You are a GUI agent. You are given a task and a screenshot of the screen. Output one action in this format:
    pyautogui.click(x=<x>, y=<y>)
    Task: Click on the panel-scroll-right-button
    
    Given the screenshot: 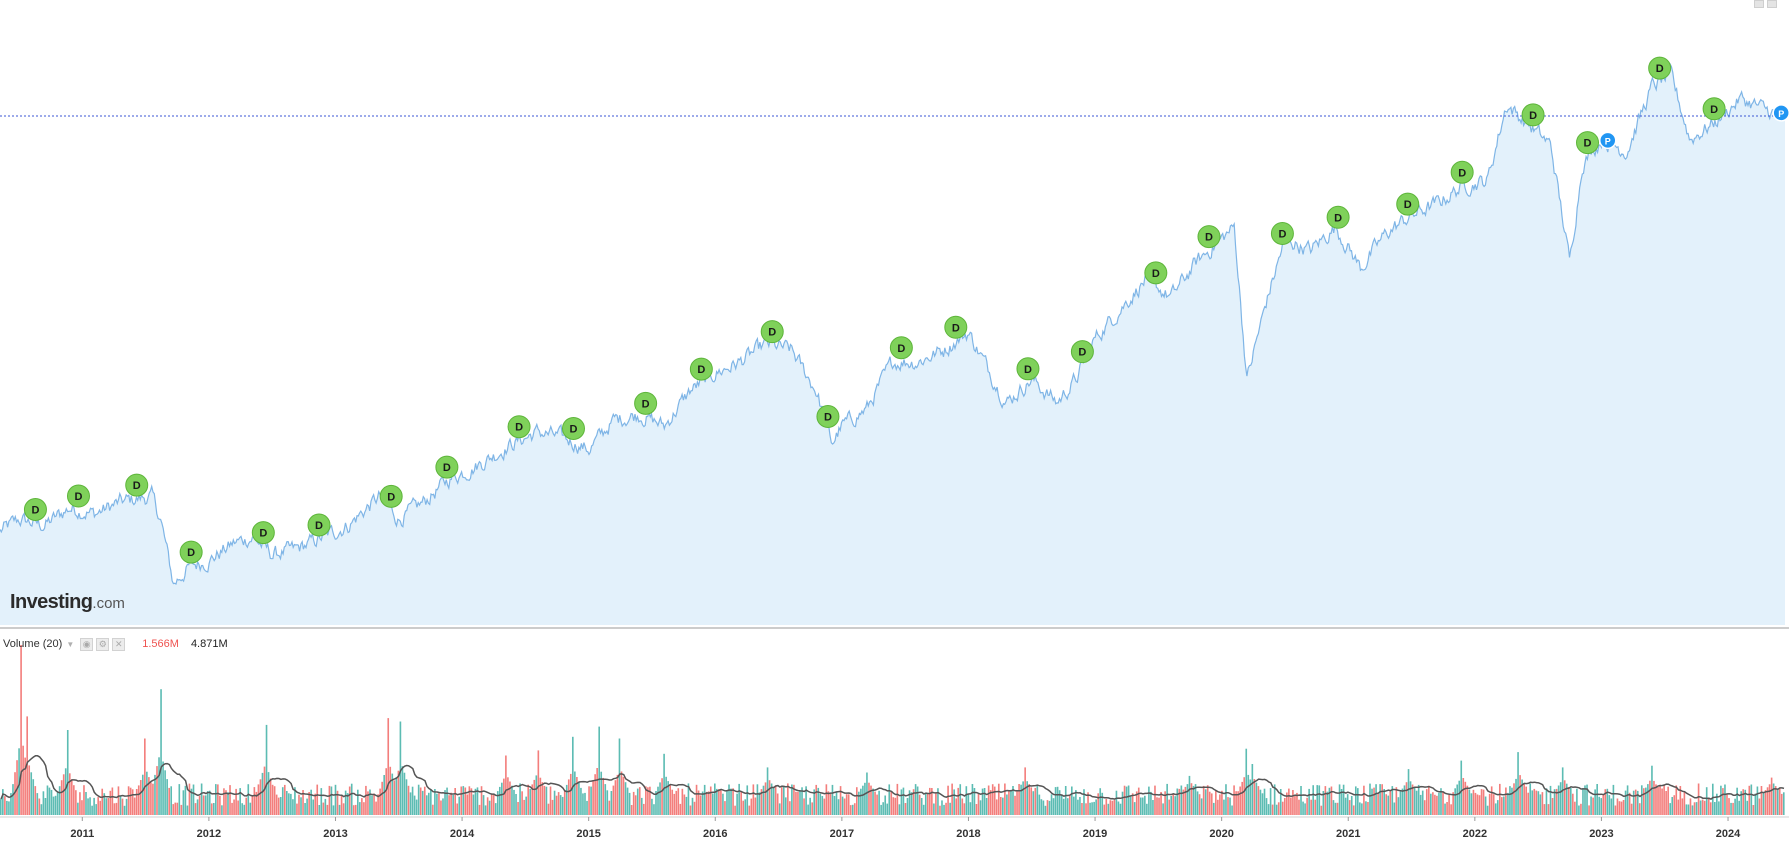 What is the action you would take?
    pyautogui.click(x=1772, y=4)
    